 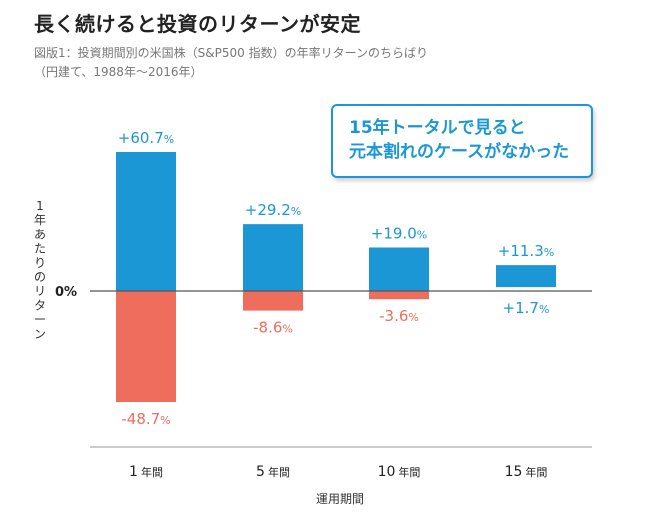 I want to click on data-label-max-3: +11.3%, so click(x=526, y=251).